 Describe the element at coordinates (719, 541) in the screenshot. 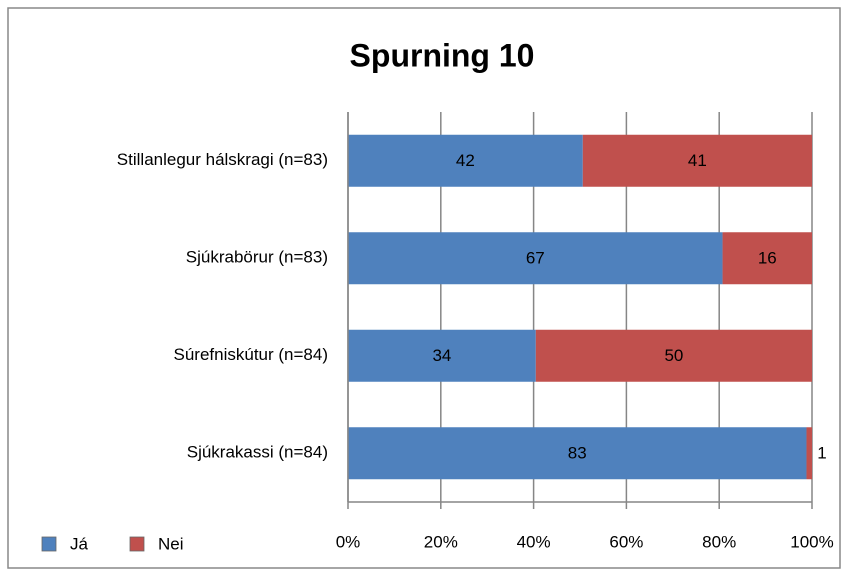

I see `x-tick-label: 80%` at that location.